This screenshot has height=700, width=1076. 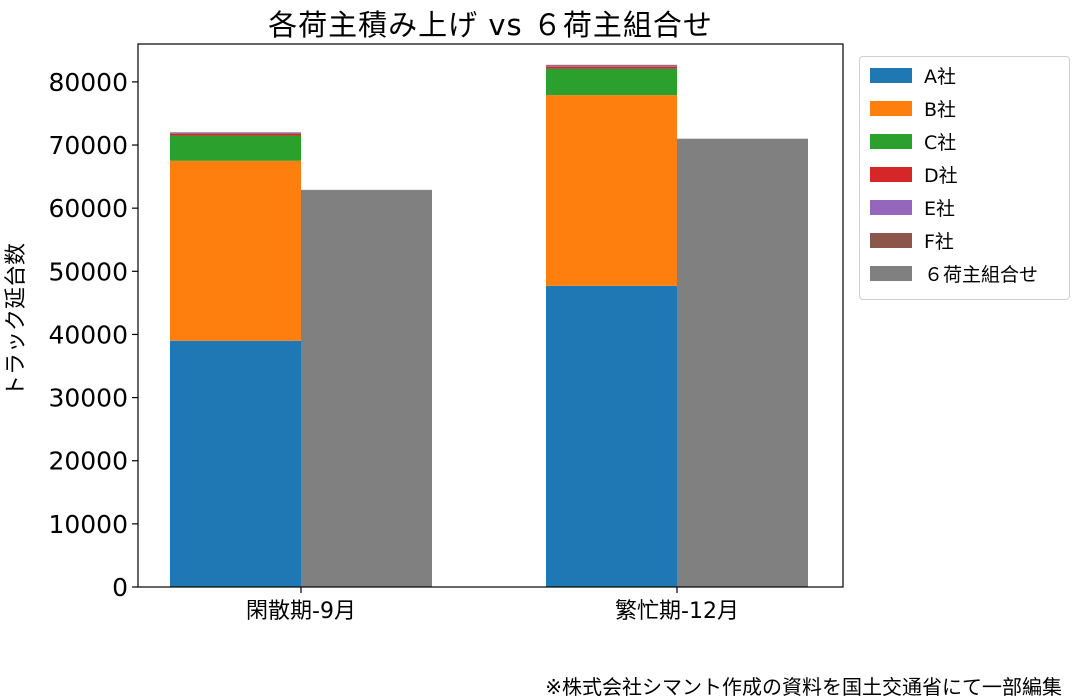 I want to click on legend-item: F社, so click(x=907, y=240).